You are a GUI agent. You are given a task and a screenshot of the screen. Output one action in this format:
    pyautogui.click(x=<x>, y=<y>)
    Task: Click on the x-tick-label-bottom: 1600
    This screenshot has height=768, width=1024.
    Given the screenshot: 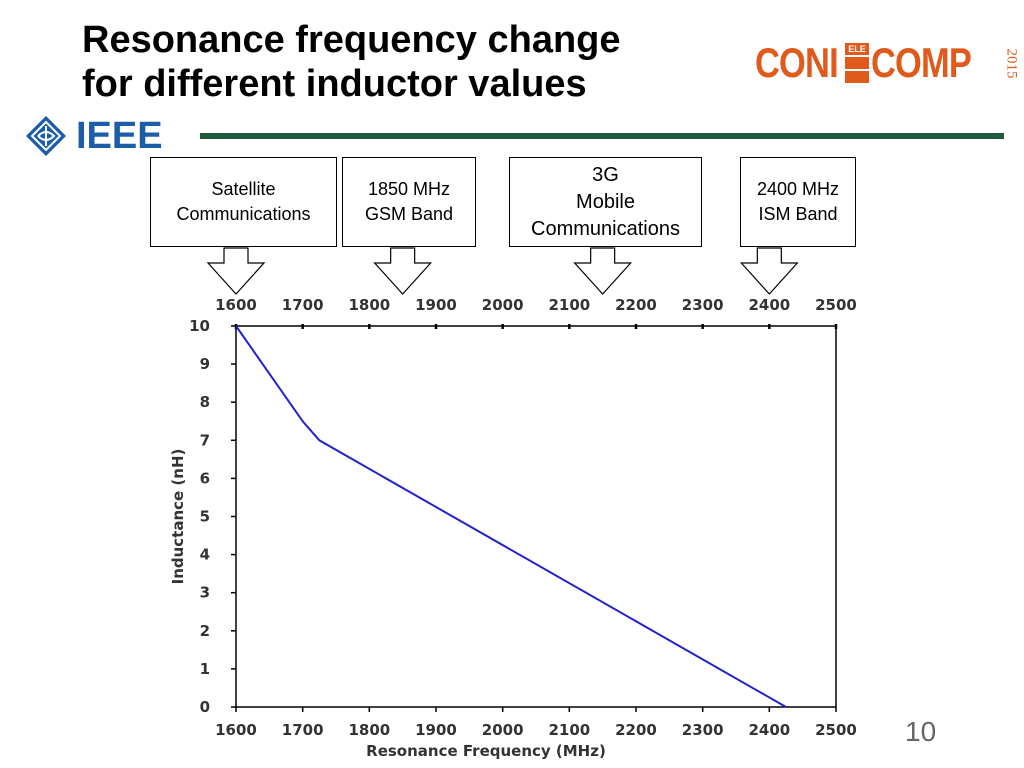 What is the action you would take?
    pyautogui.click(x=236, y=730)
    